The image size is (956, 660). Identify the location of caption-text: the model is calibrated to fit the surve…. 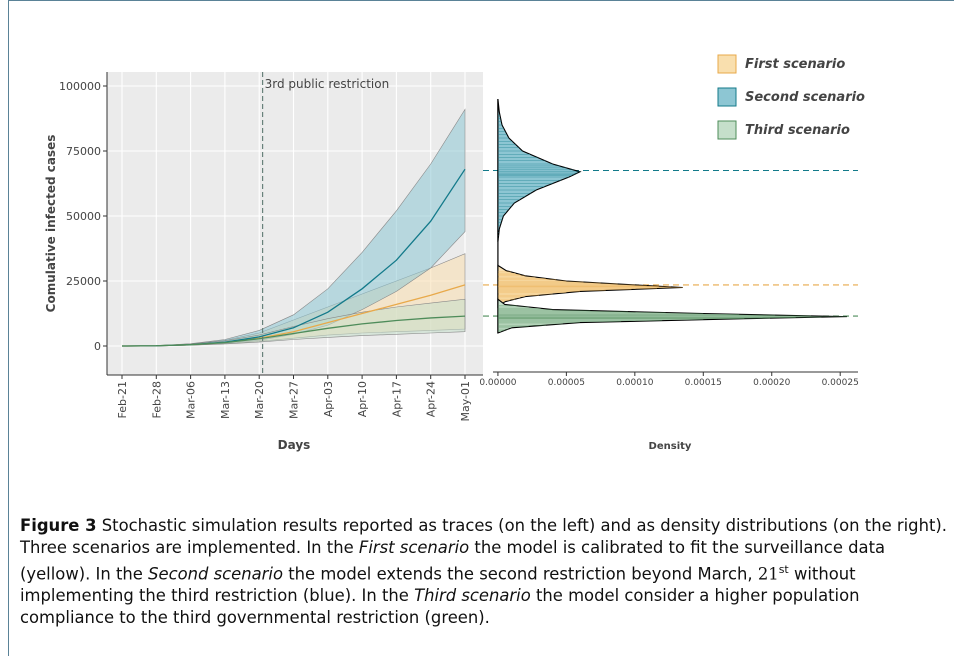
(453, 561).